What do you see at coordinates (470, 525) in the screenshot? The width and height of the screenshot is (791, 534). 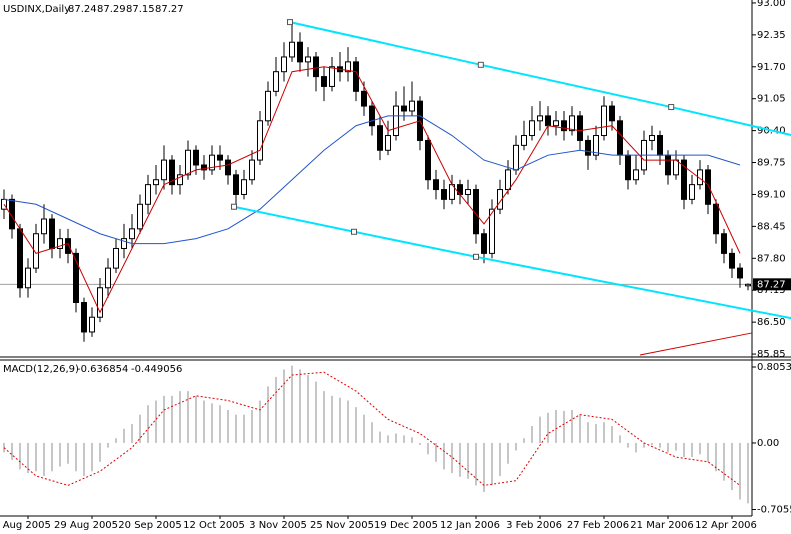 I see `x-tick-label: 12 Jan 2006` at bounding box center [470, 525].